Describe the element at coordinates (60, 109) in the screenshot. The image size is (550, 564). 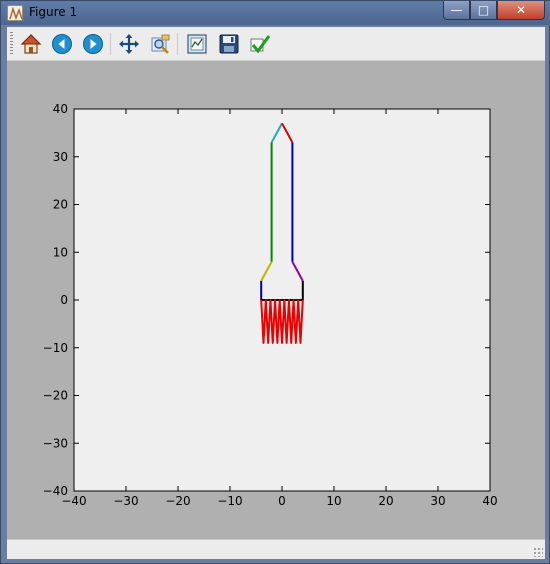
I see `y-tick-label: 40` at that location.